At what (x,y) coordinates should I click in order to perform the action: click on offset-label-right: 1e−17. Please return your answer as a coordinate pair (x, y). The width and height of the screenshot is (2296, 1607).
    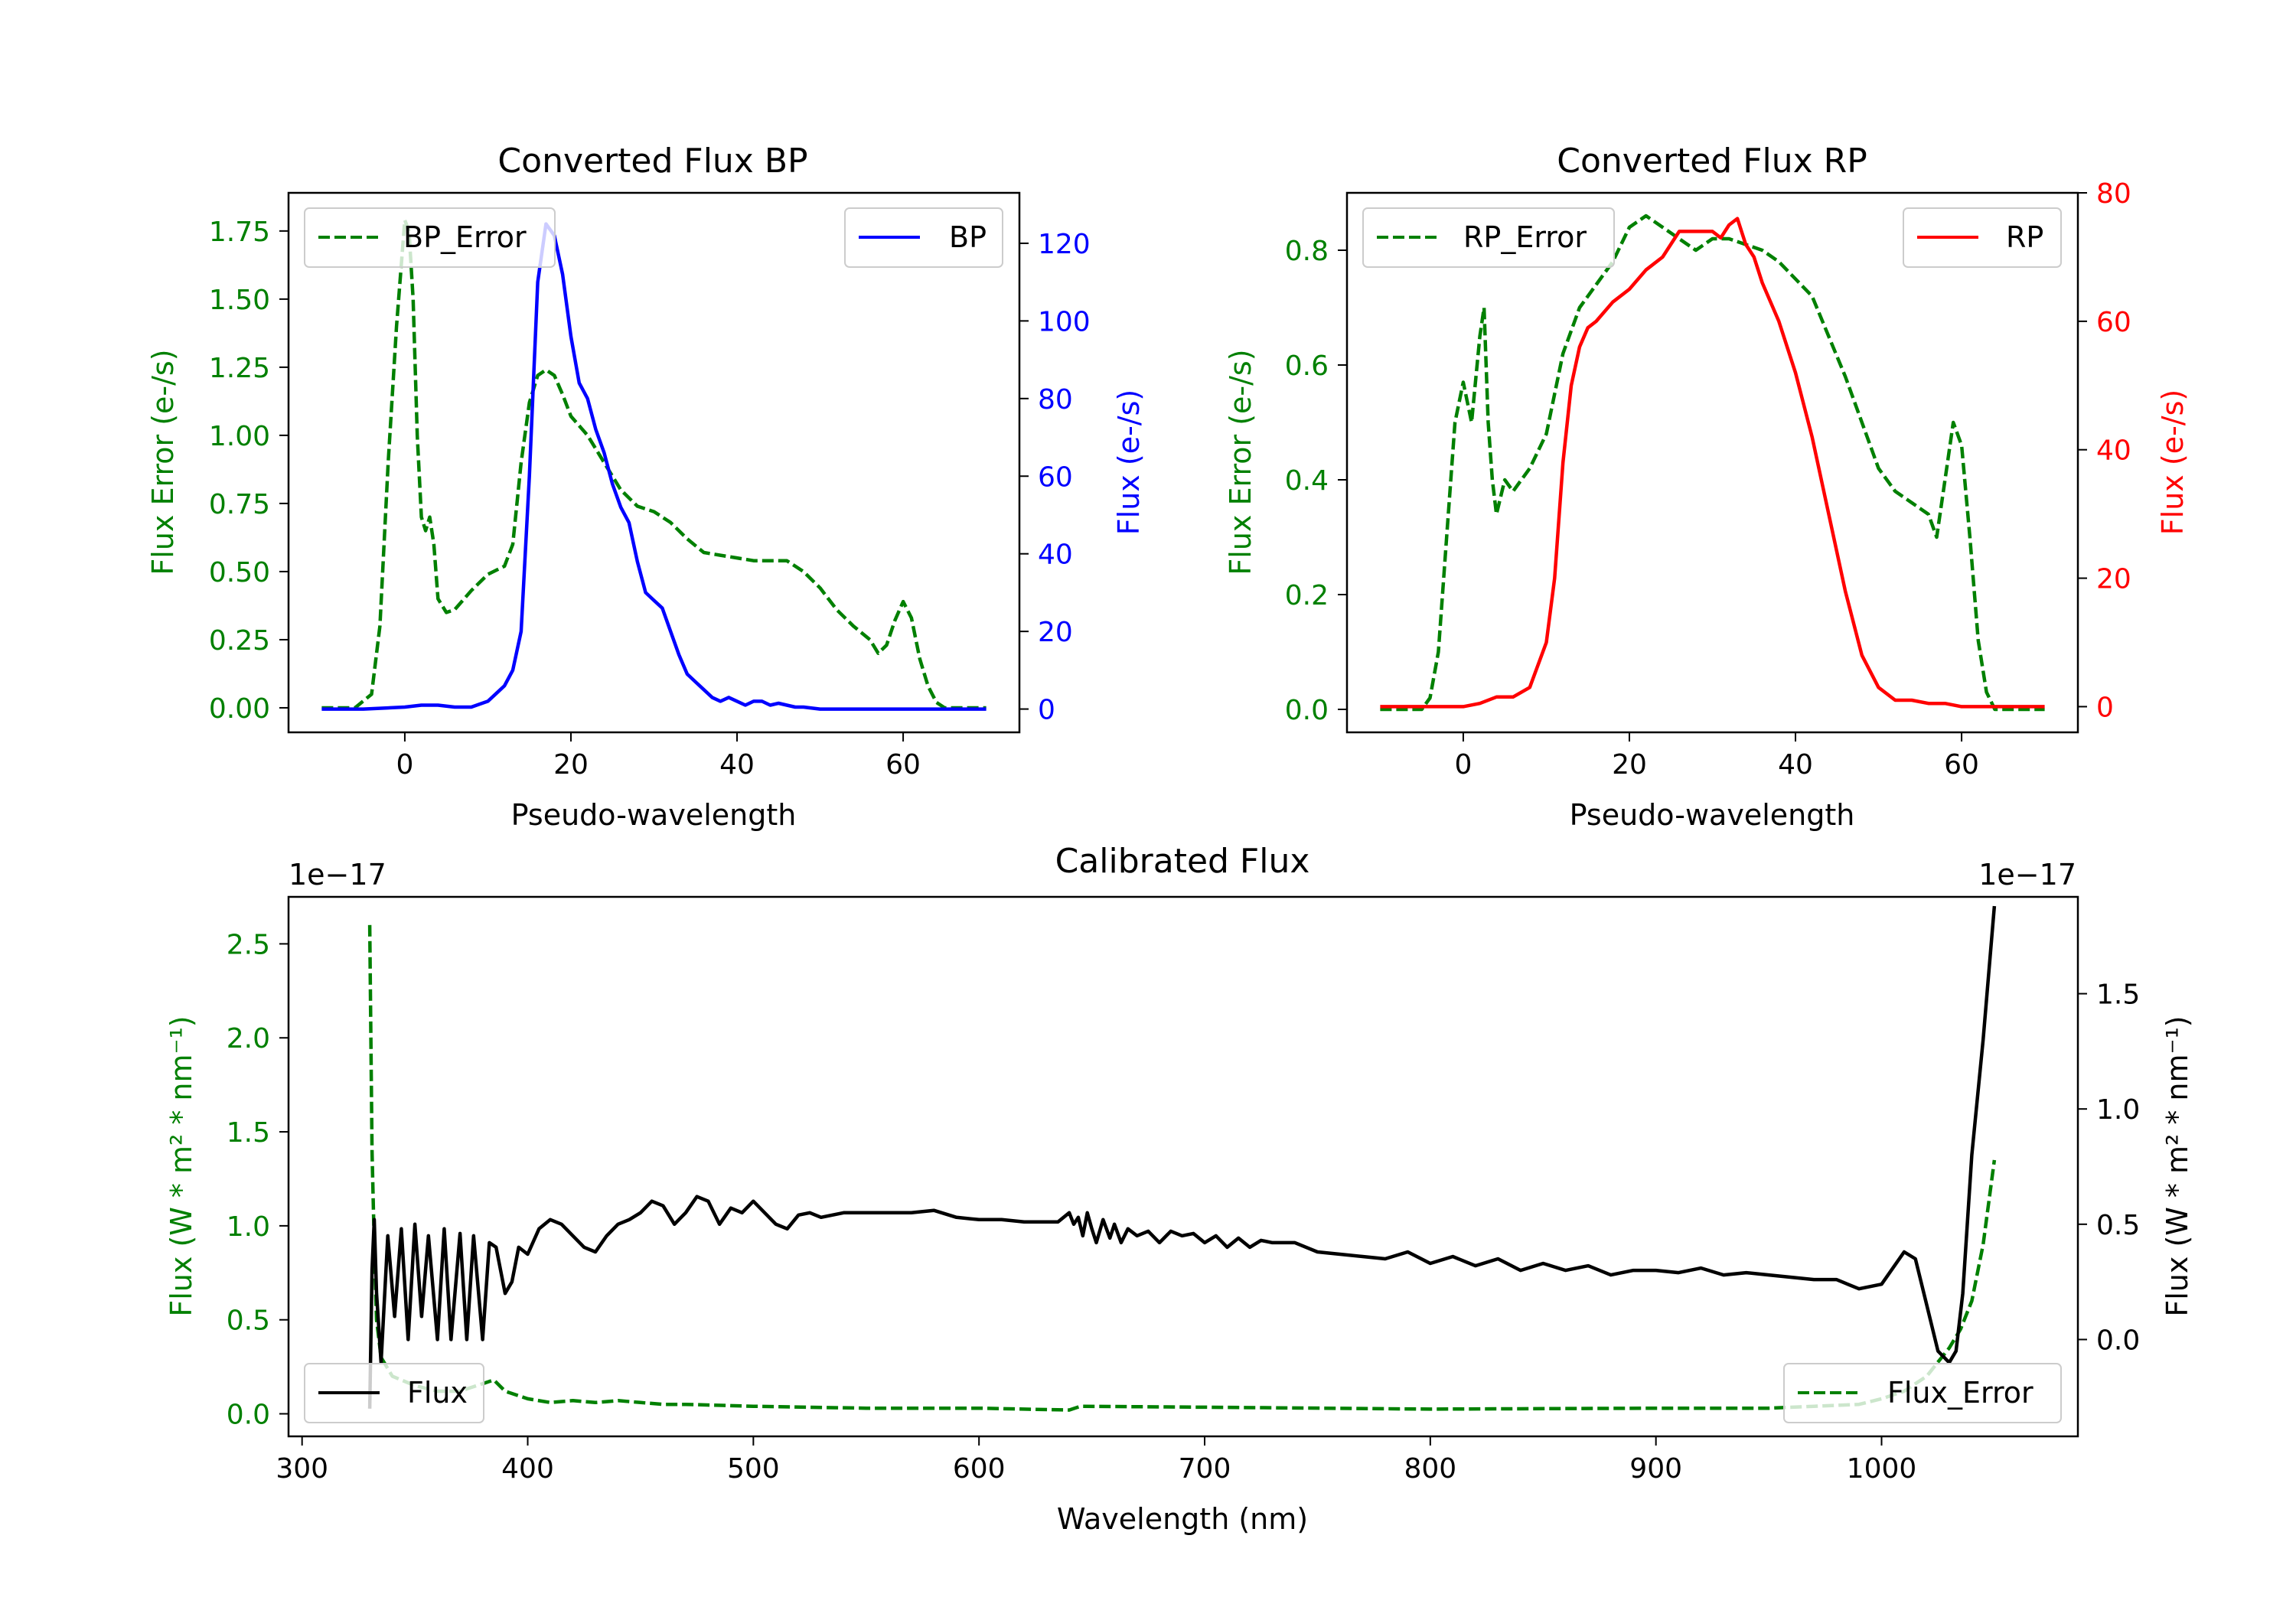
    Looking at the image, I should click on (2027, 875).